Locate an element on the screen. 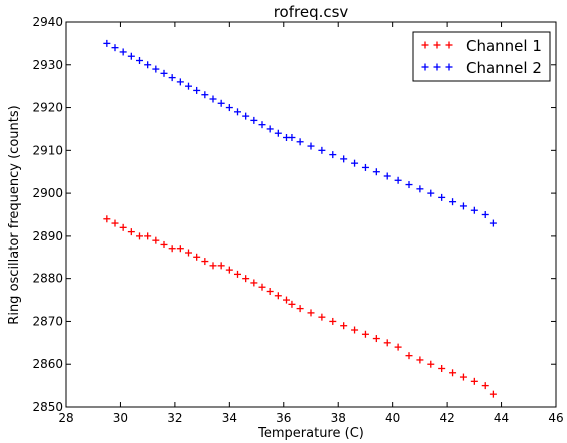 This screenshot has height=443, width=567. y-tick-label: 2910 is located at coordinates (47, 150).